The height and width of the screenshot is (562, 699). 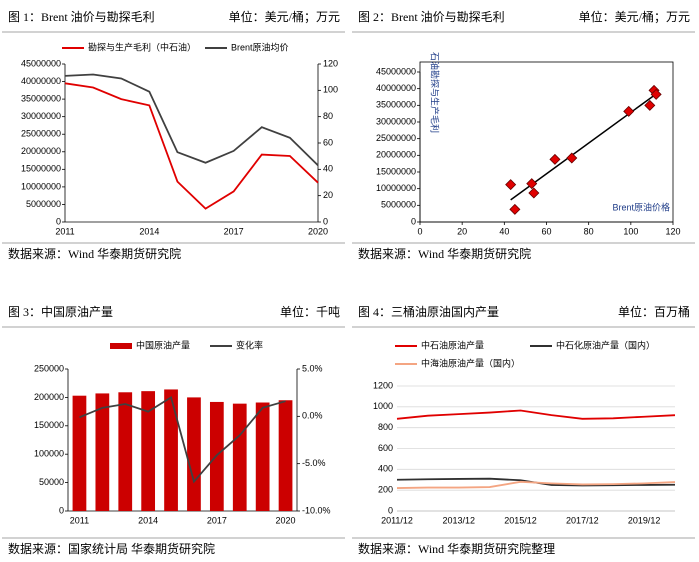 I want to click on figure-title: 图 3：中国原油产量, so click(x=60, y=311).